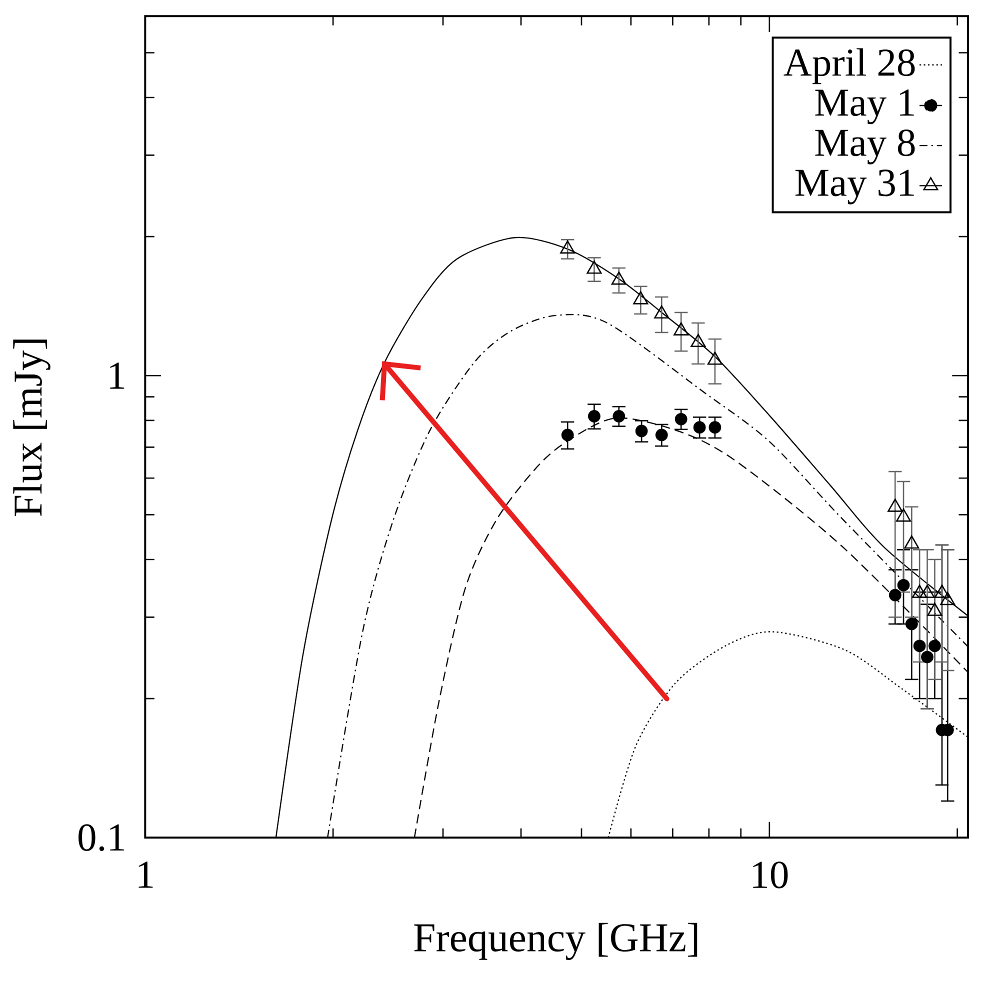 The image size is (994, 983). What do you see at coordinates (854, 187) in the screenshot?
I see `legend-label: May 31` at bounding box center [854, 187].